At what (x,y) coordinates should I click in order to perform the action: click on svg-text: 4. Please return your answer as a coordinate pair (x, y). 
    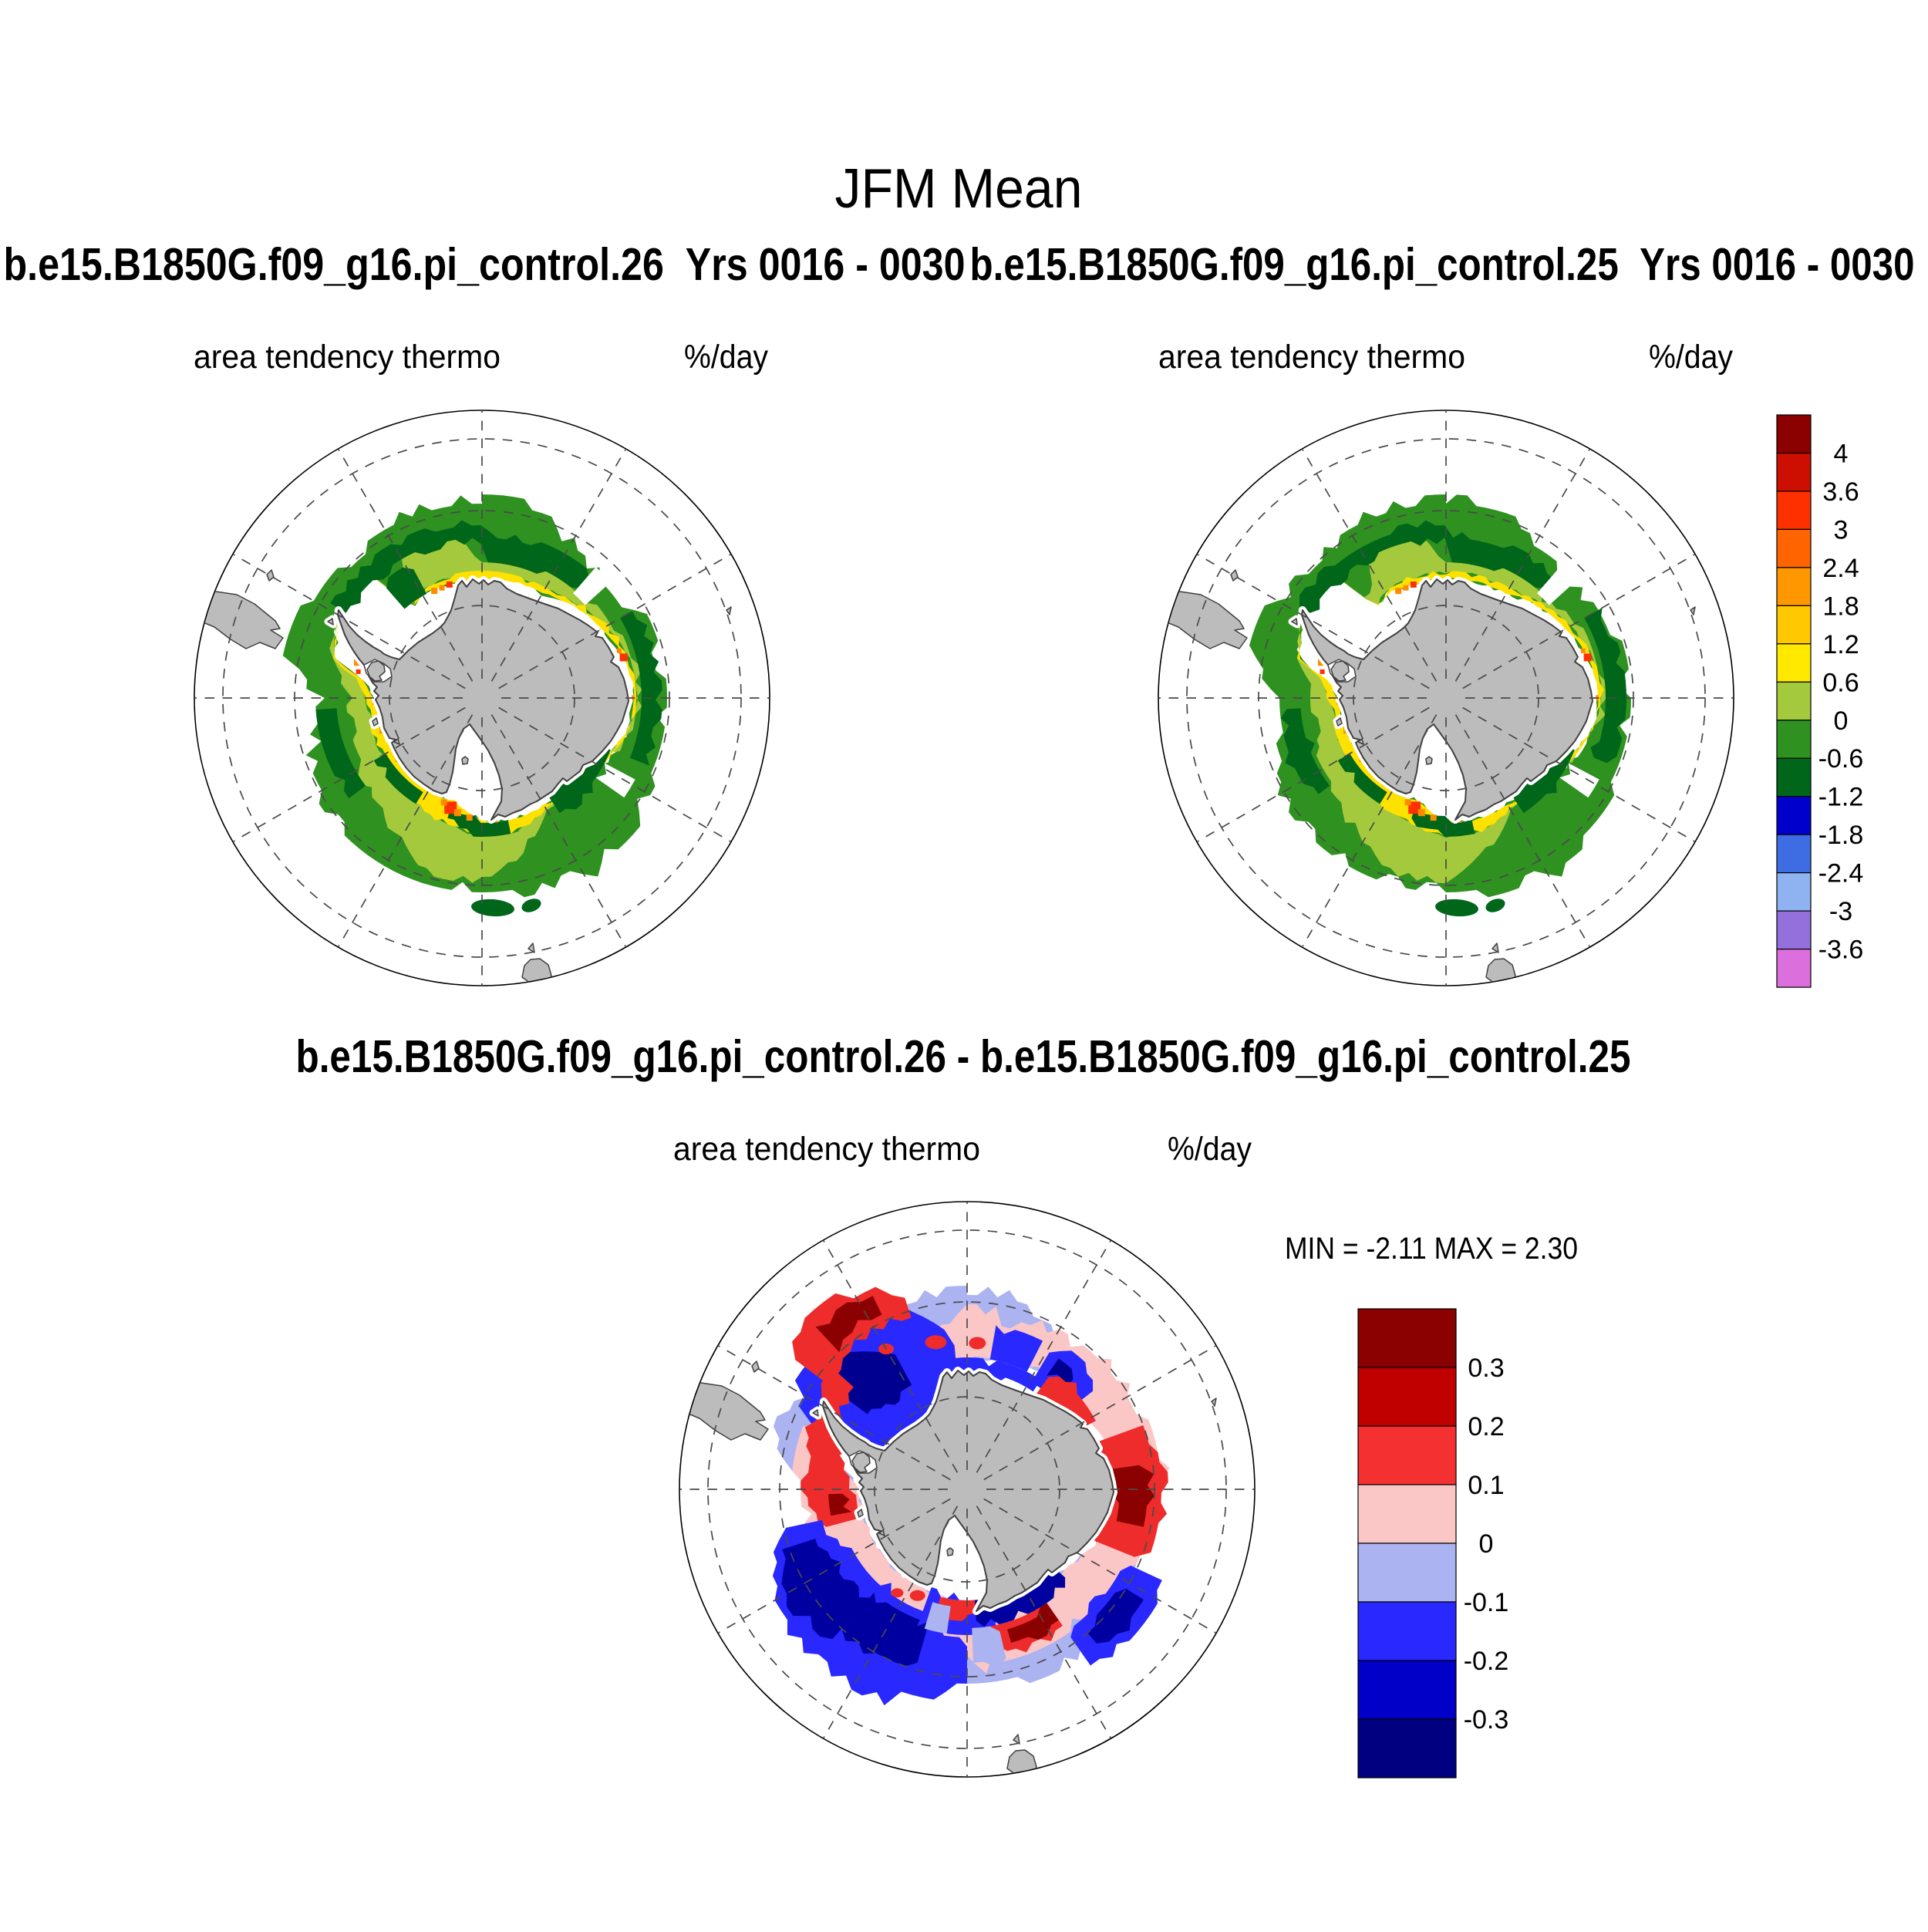
    Looking at the image, I should click on (1841, 454).